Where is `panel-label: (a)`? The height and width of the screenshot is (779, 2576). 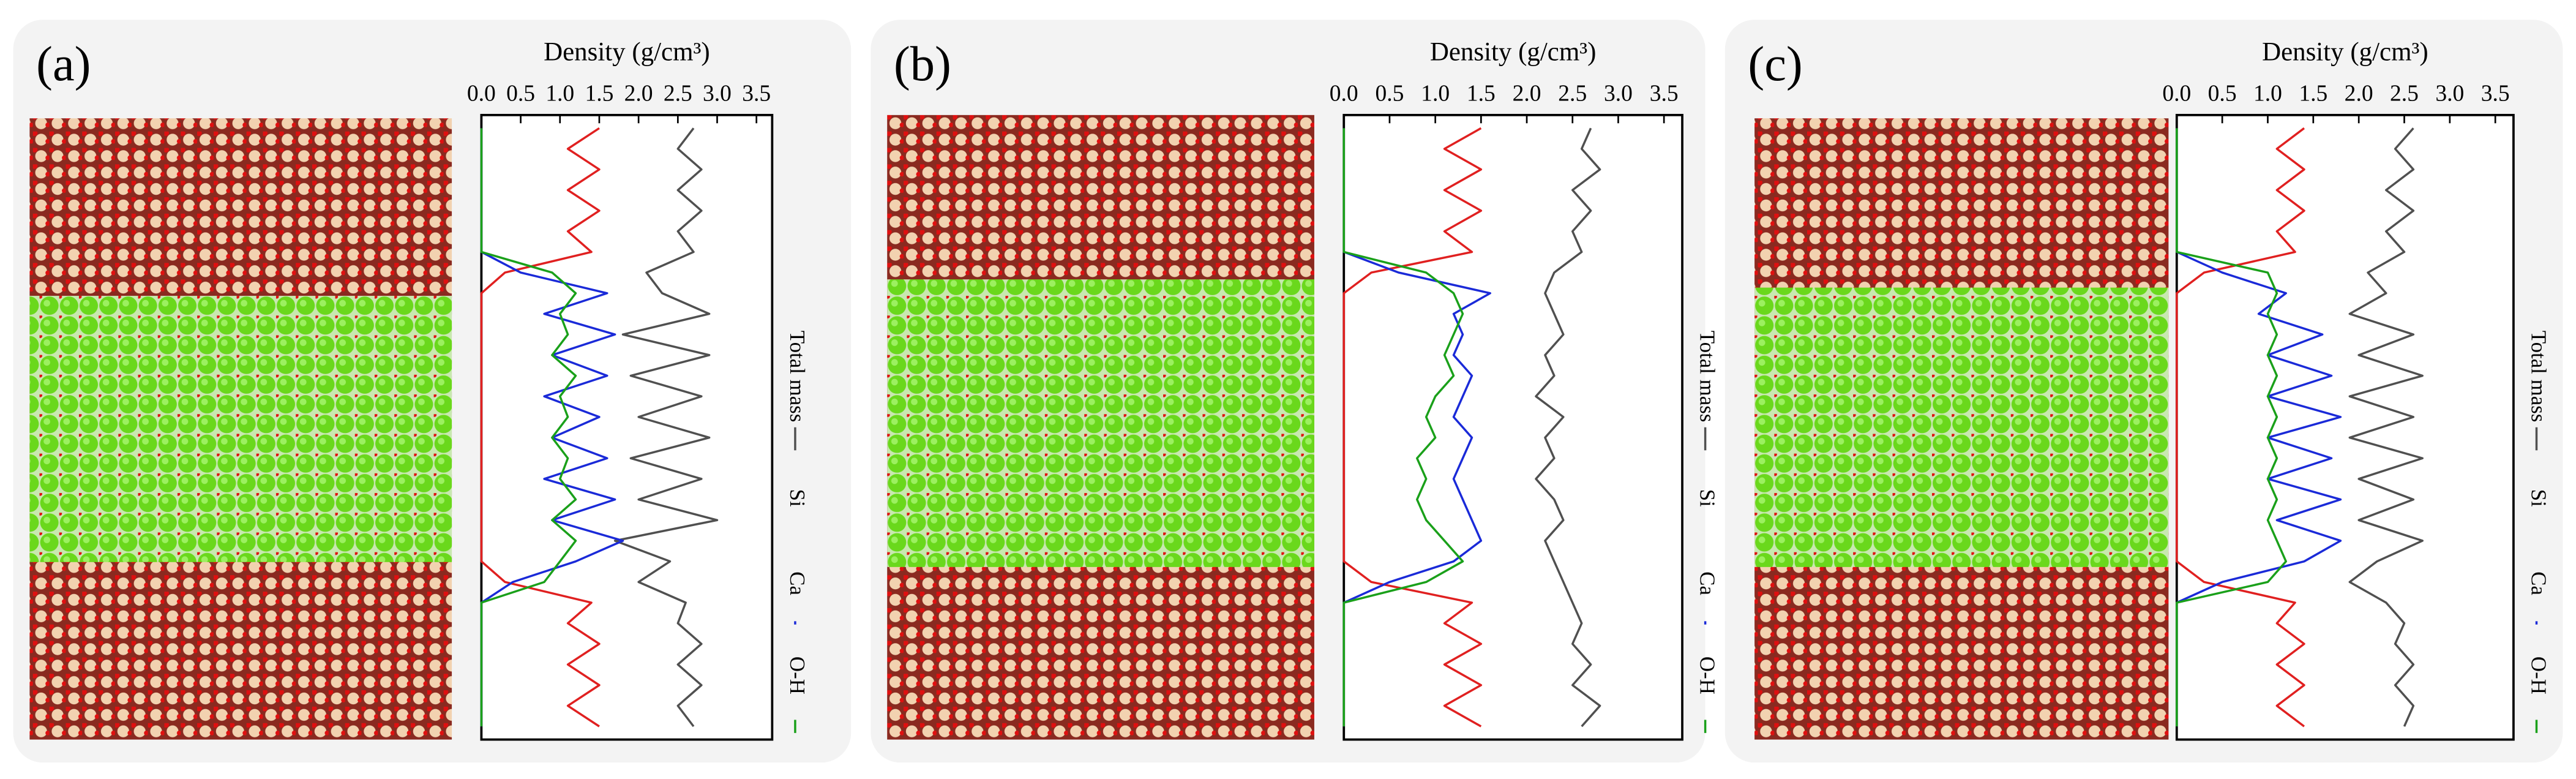
panel-label: (a) is located at coordinates (64, 64).